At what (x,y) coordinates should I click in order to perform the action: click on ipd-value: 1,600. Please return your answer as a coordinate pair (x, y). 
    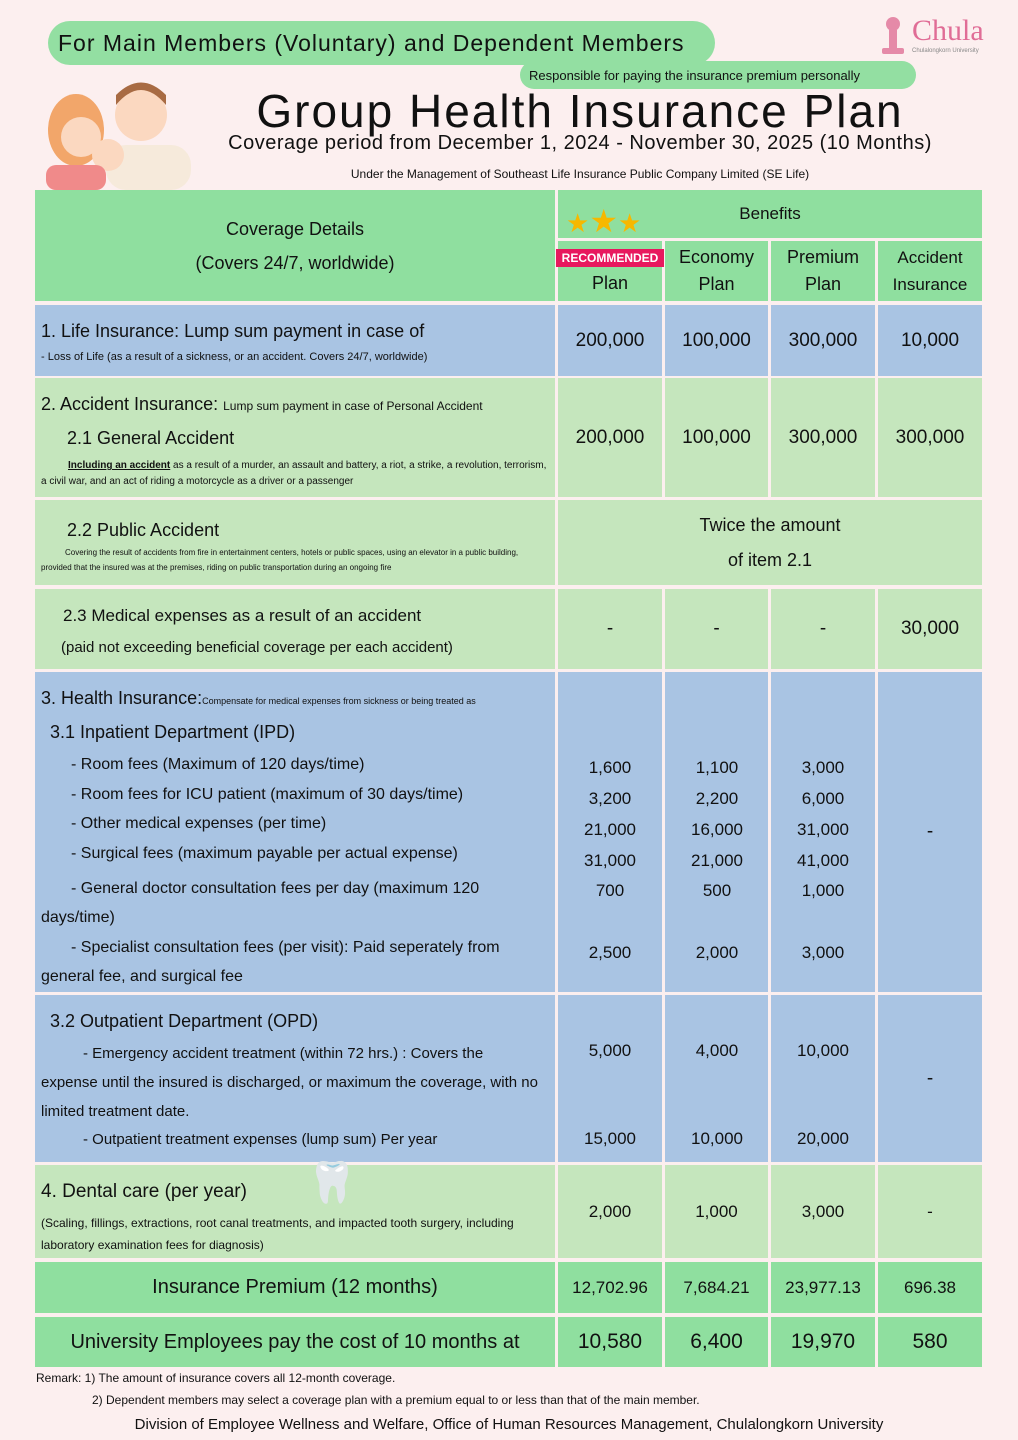
    Looking at the image, I should click on (610, 767).